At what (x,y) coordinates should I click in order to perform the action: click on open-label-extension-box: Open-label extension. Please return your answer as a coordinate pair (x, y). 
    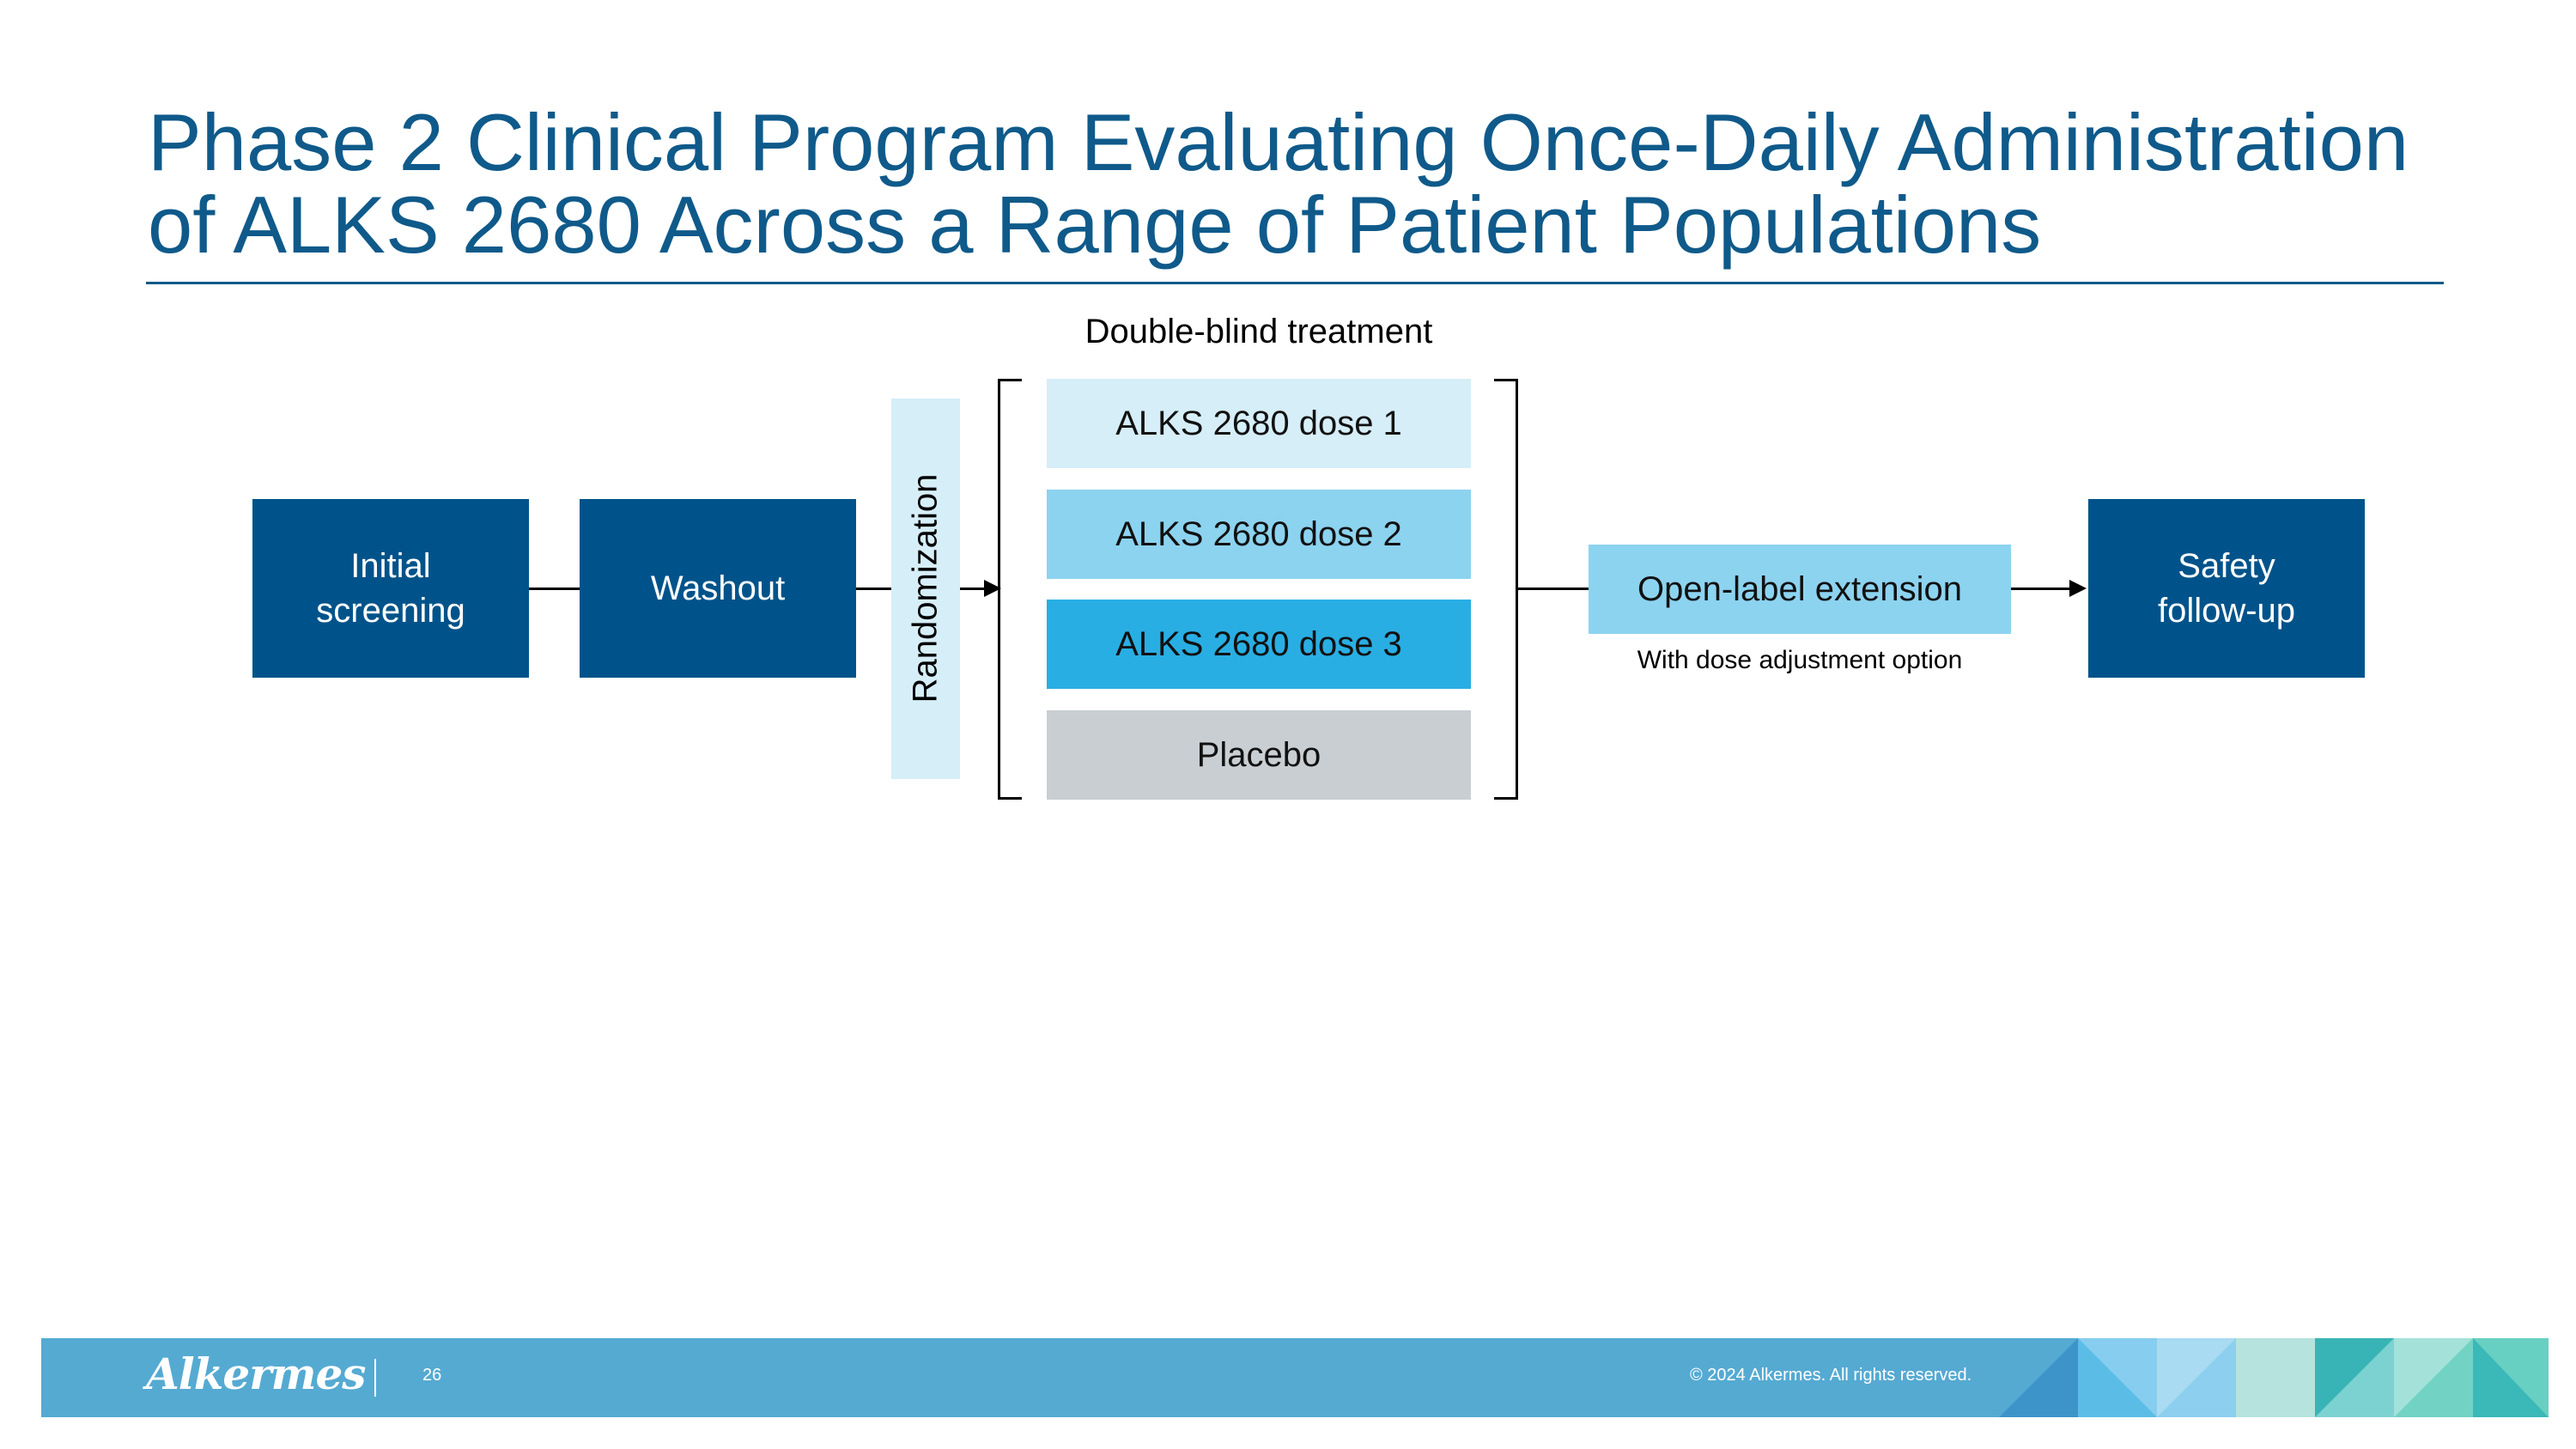
    Looking at the image, I should click on (1800, 589).